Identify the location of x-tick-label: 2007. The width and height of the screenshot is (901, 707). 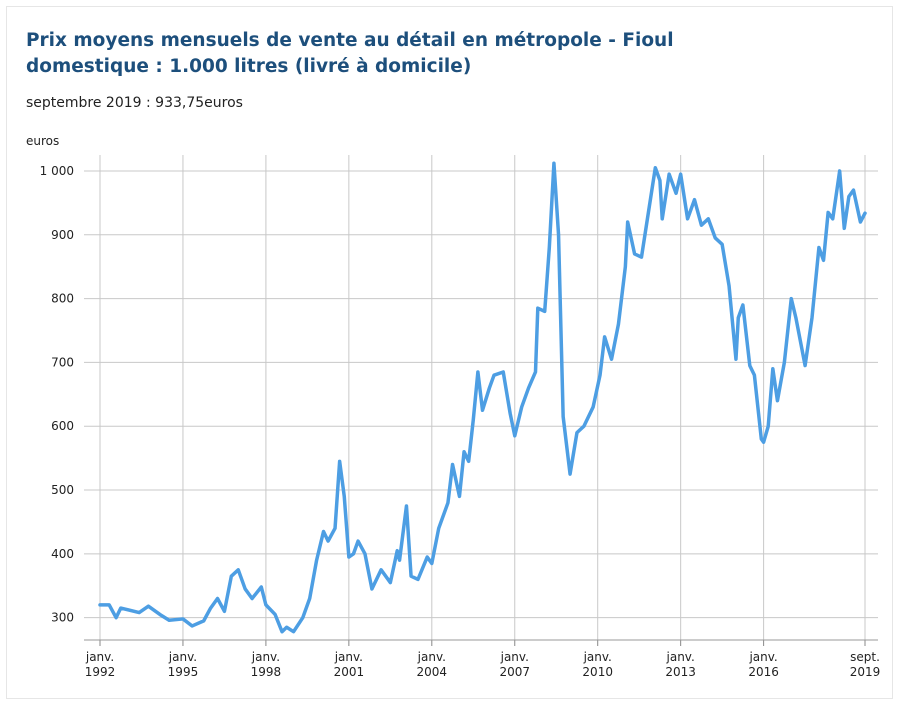
(514, 672).